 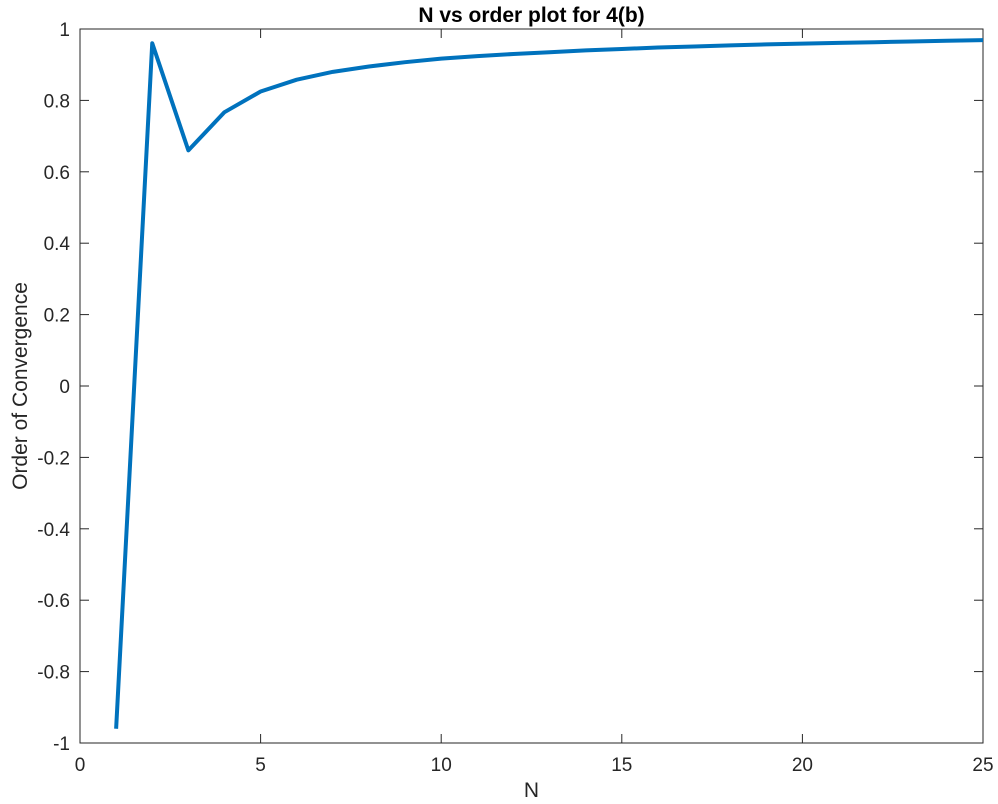 What do you see at coordinates (531, 15) in the screenshot?
I see `chart-title: N vs order plot for 4(b)` at bounding box center [531, 15].